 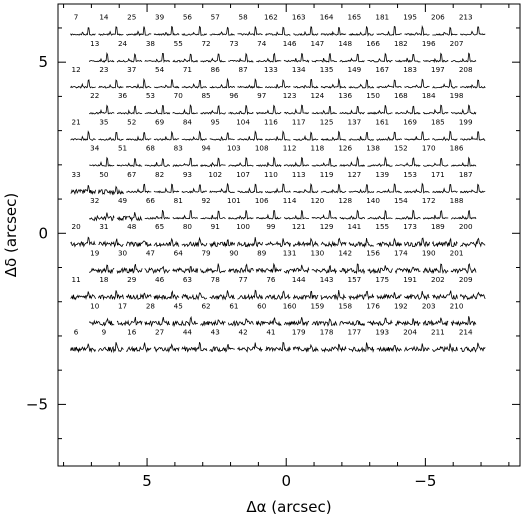 I want to click on fiber-spectrum: 43, so click(x=222, y=340).